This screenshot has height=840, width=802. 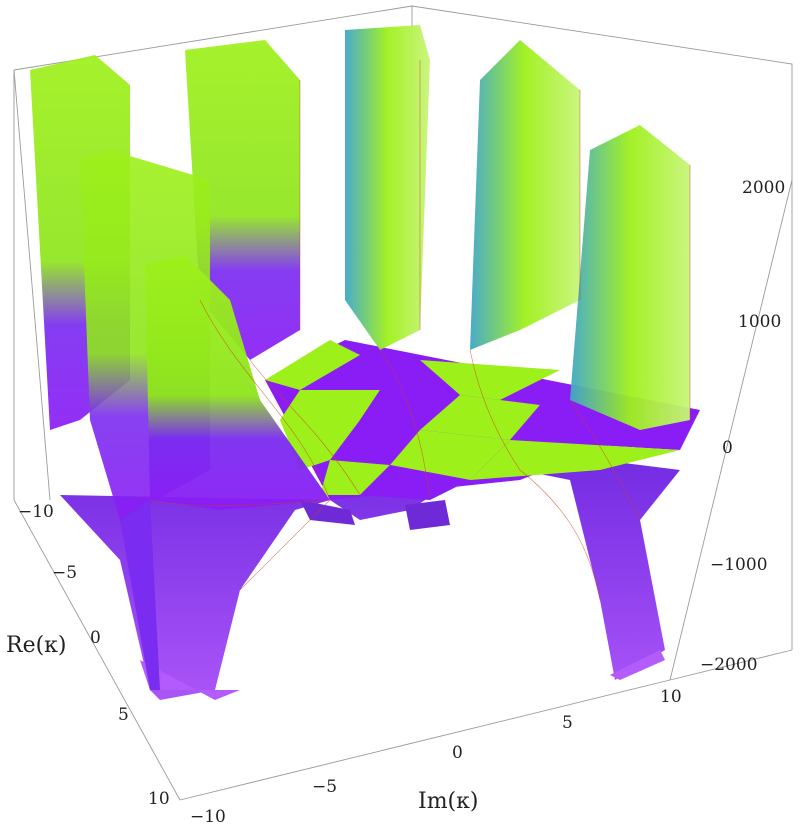 I want to click on z-tick-label: 2000, so click(x=763, y=188).